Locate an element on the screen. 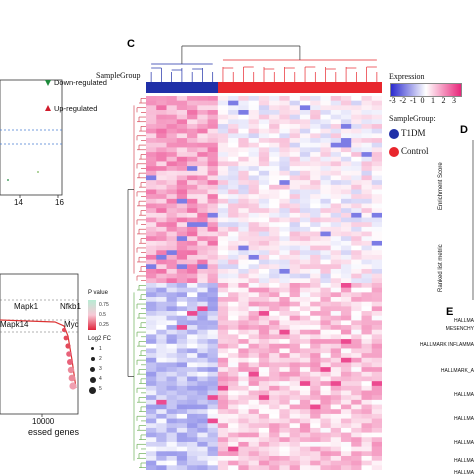 This screenshot has height=476, width=474. panel-letter-c: C is located at coordinates (131, 44).